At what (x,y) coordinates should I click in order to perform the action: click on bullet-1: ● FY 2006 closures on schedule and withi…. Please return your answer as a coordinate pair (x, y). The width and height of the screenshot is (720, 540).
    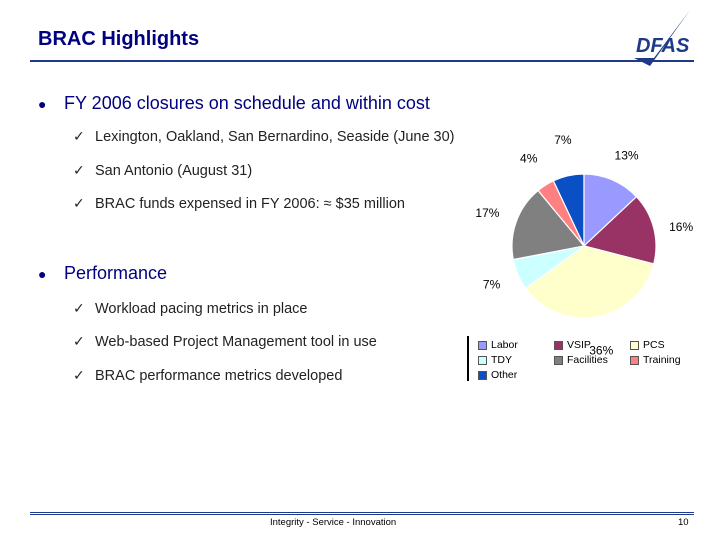
    Looking at the image, I should click on (234, 103).